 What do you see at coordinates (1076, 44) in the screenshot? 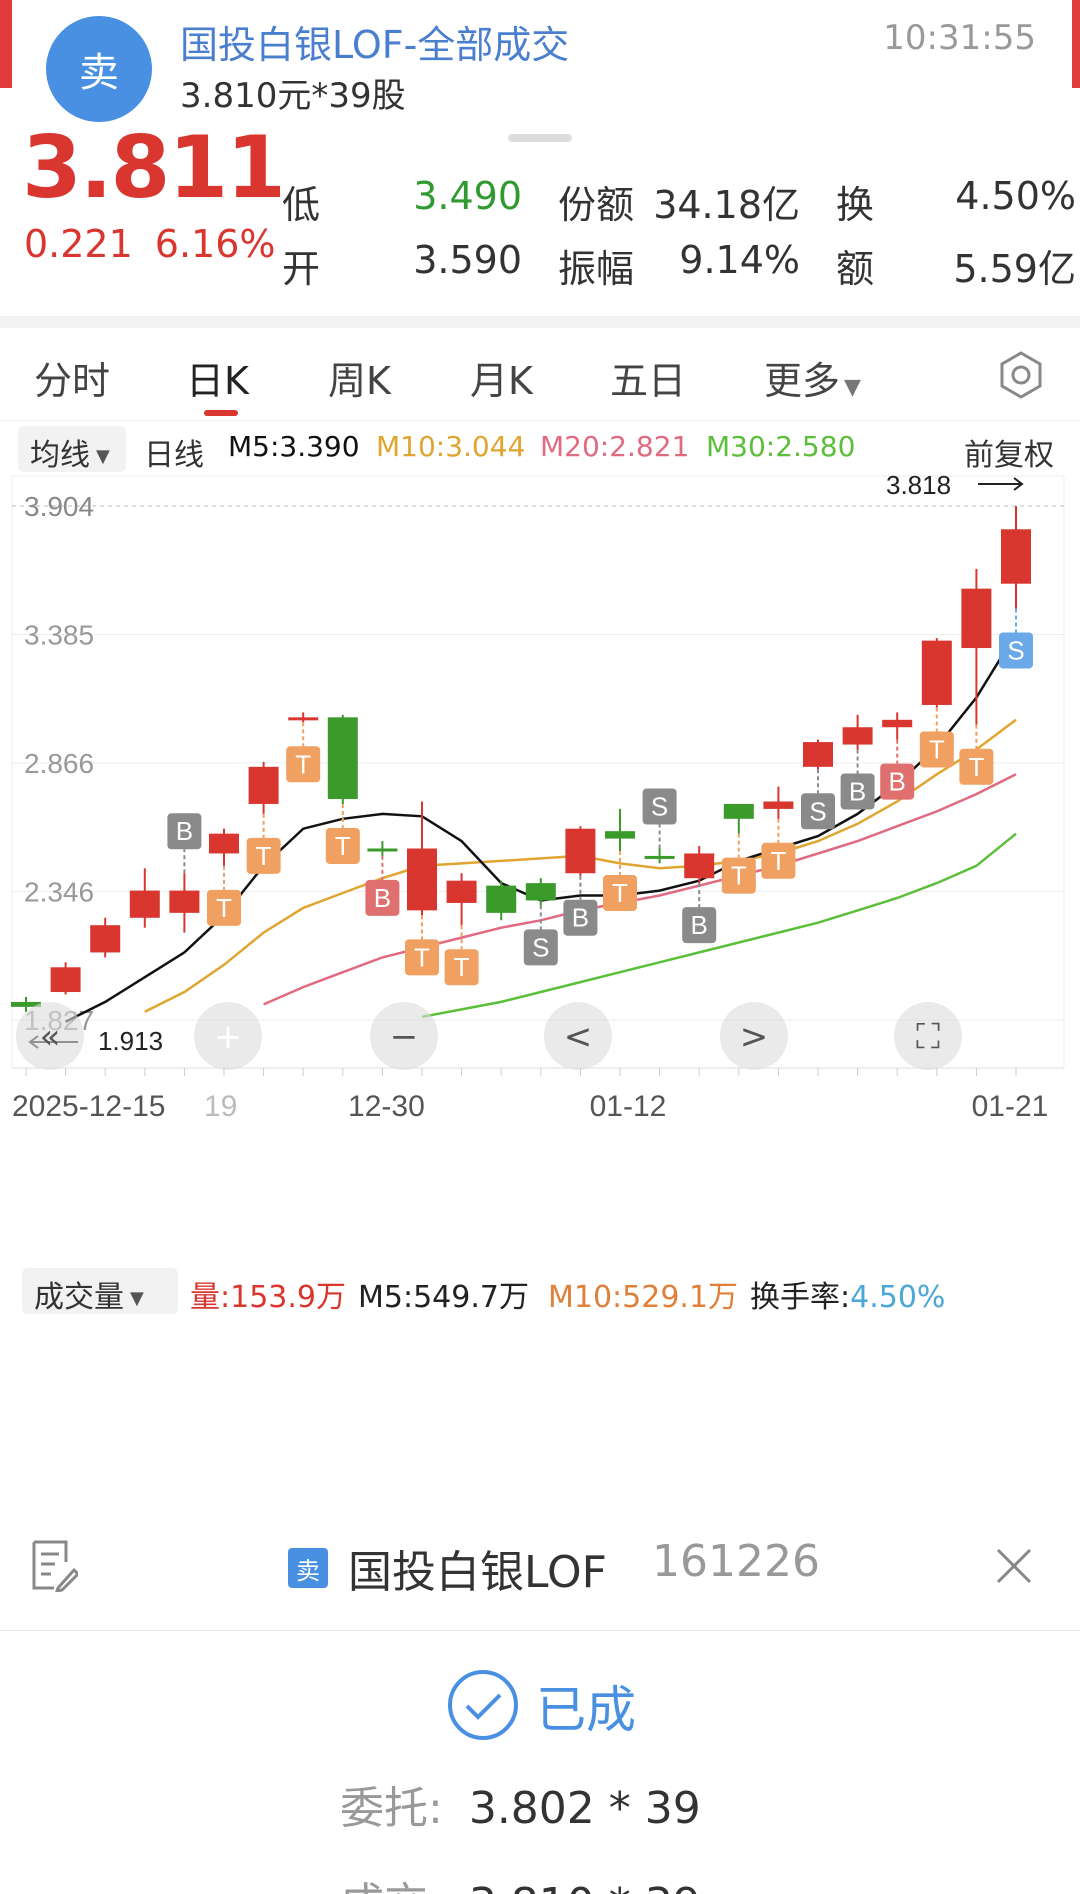
I see `notification-edge-right` at bounding box center [1076, 44].